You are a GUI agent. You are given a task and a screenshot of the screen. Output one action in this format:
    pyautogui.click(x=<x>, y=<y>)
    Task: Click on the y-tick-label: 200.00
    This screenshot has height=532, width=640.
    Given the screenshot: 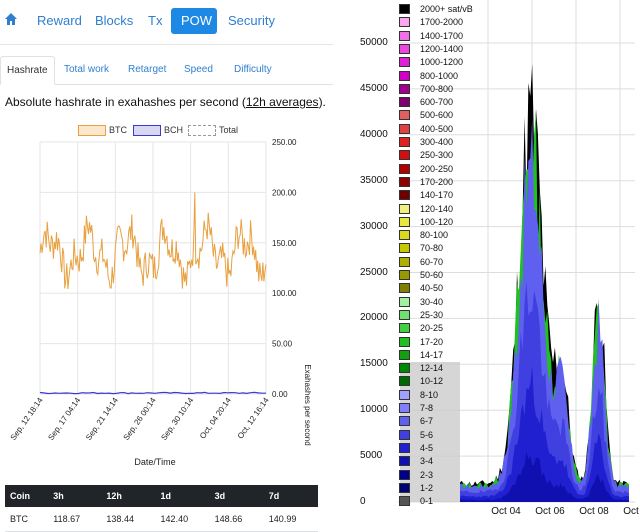 What is the action you would take?
    pyautogui.click(x=284, y=192)
    